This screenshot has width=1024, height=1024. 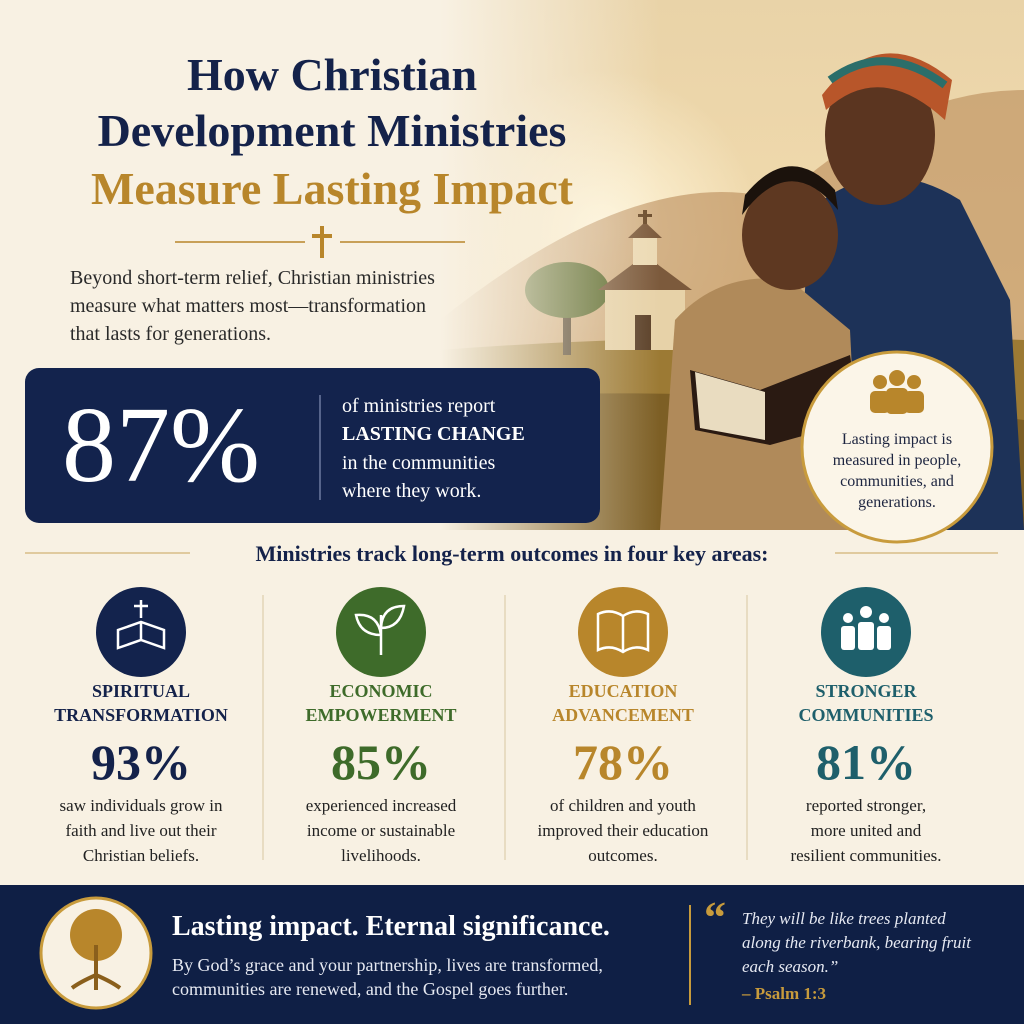 I want to click on area-text: resilient communities., so click(x=866, y=855).